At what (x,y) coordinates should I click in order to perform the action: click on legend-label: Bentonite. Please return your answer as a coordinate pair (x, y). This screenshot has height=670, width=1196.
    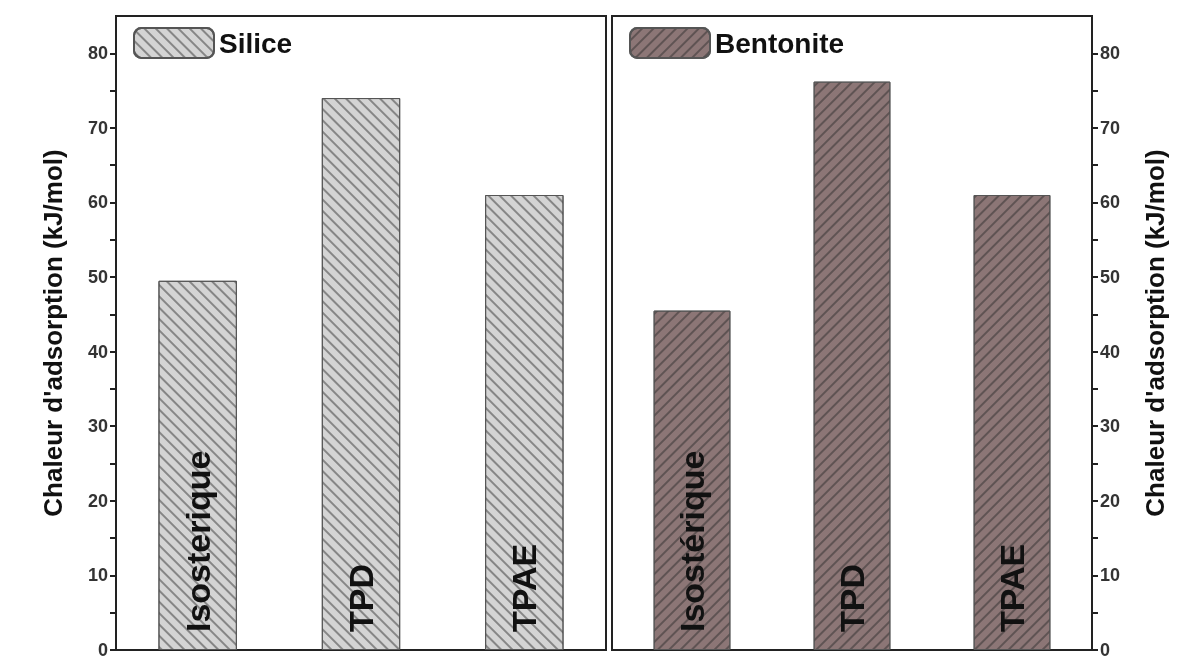
    Looking at the image, I should click on (780, 43).